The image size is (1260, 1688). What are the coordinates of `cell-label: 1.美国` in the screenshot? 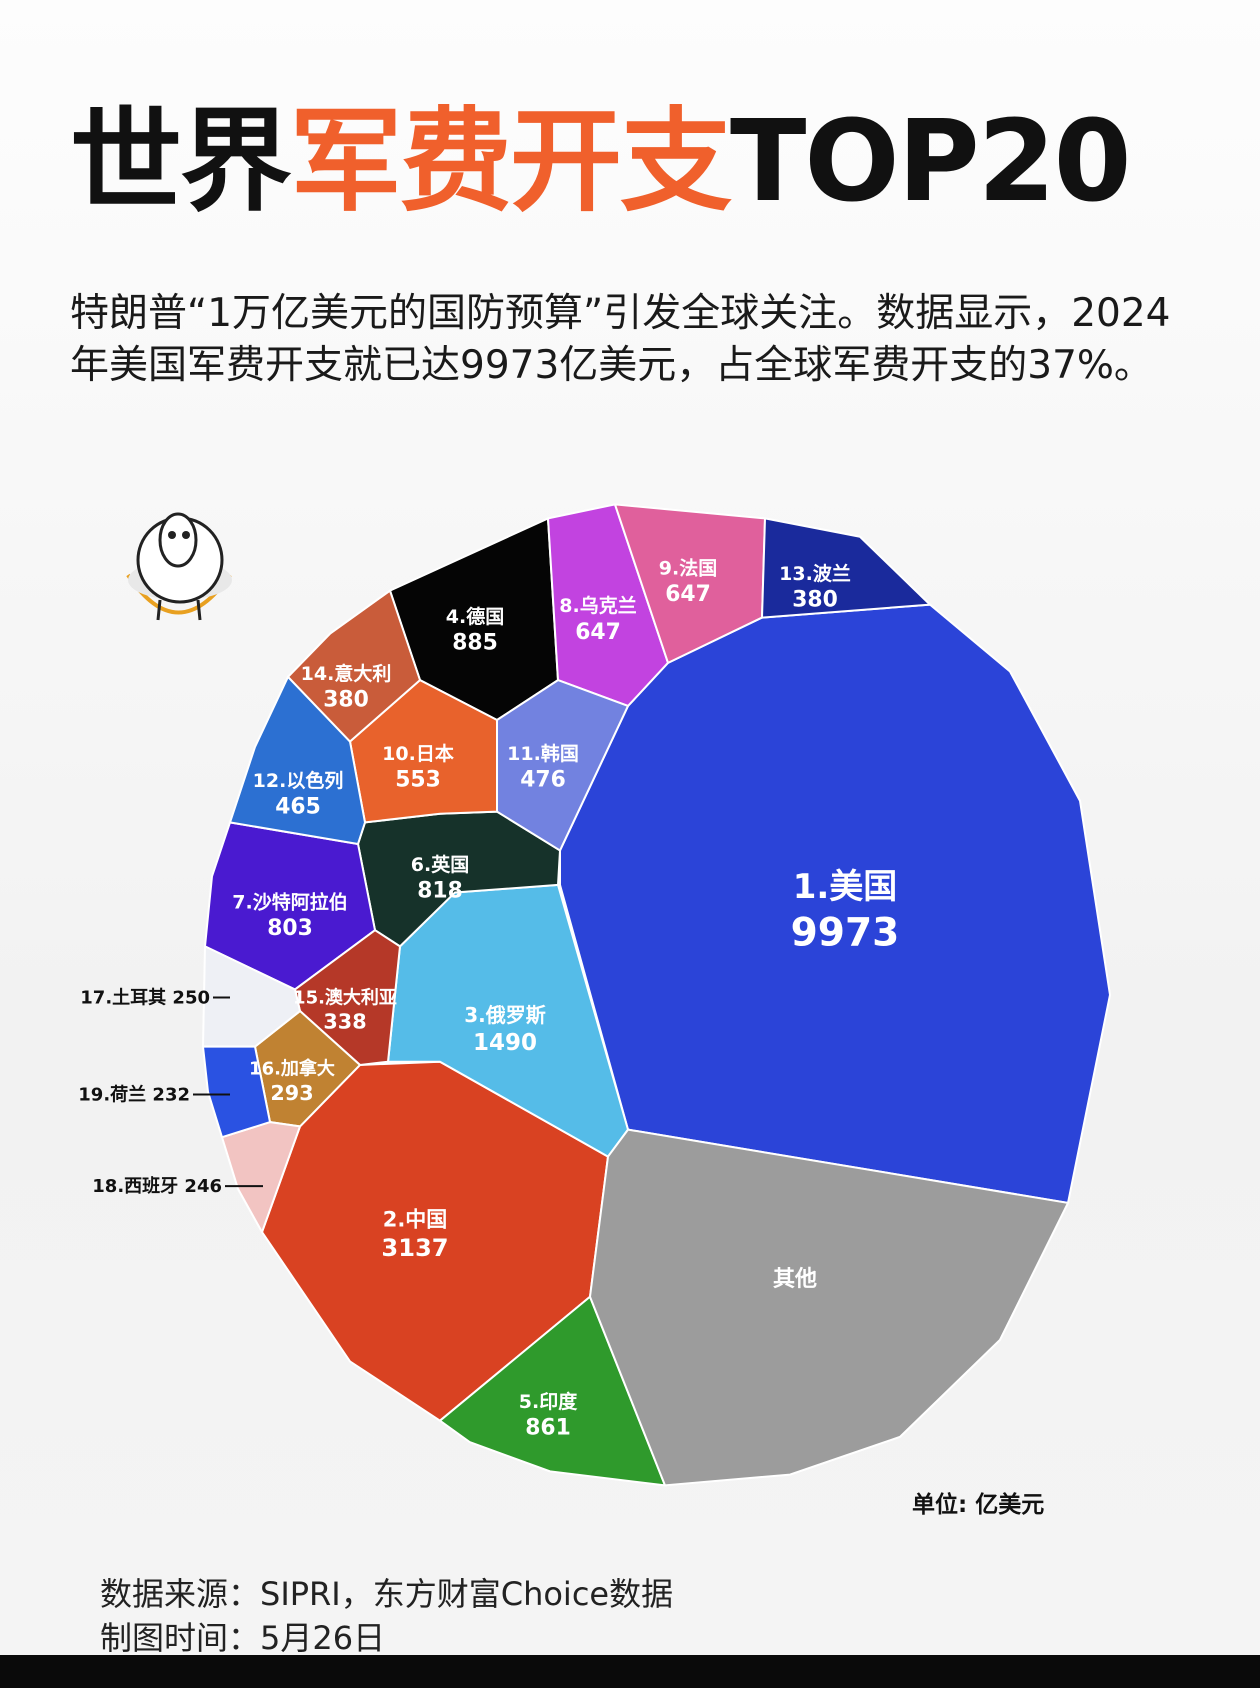 It's located at (845, 887).